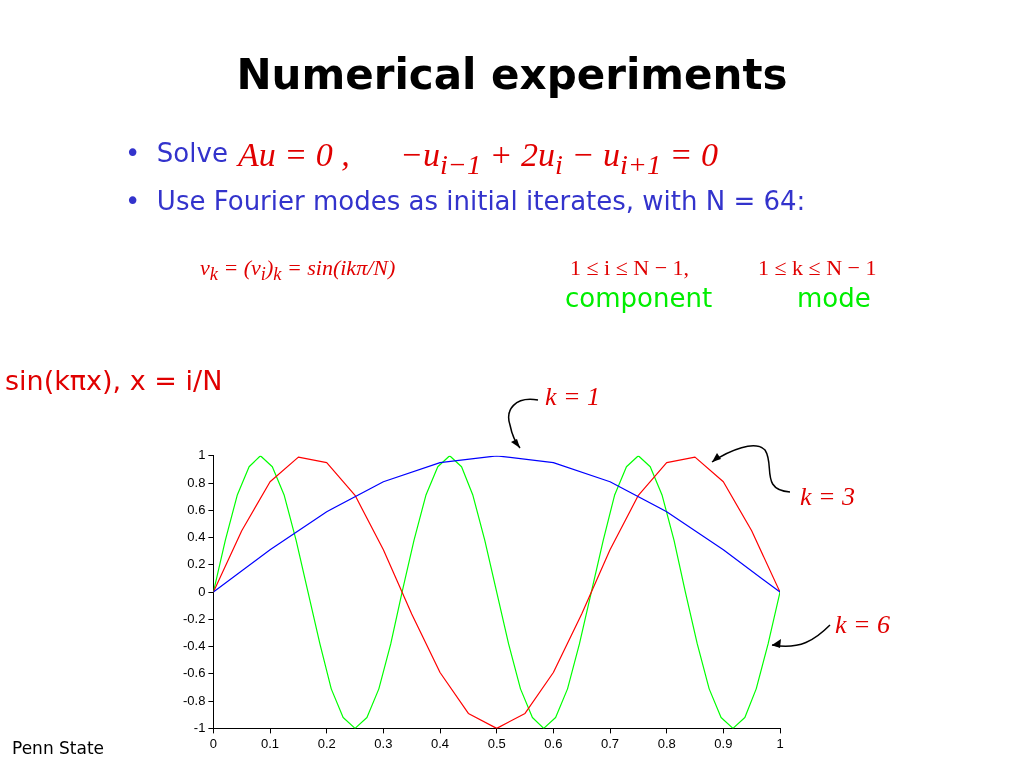 The height and width of the screenshot is (768, 1024). I want to click on text: component, so click(639, 298).